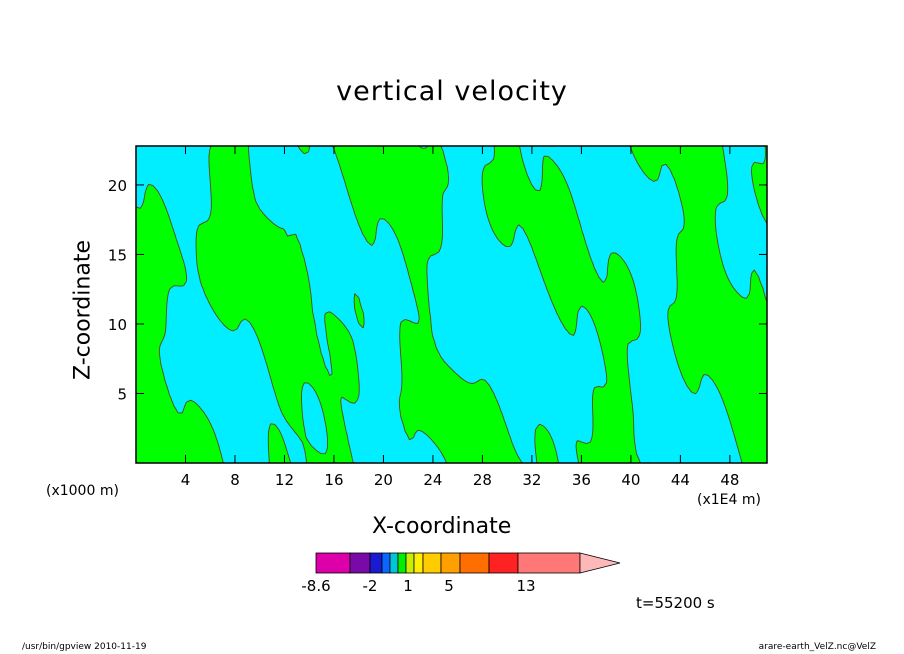  I want to click on x-tick-label: 24, so click(432, 480).